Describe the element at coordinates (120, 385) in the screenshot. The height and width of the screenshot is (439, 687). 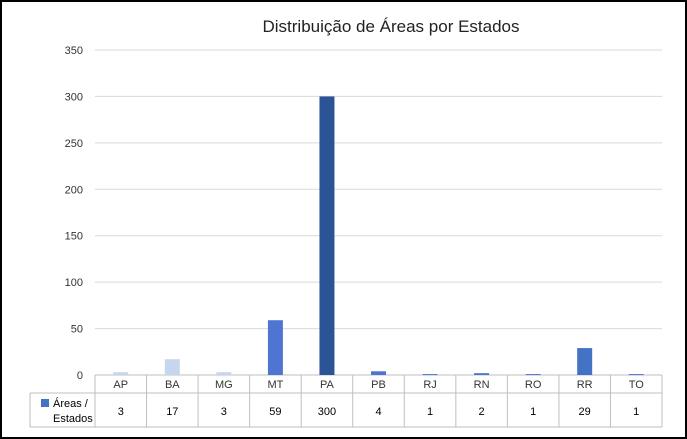
I see `x-tick-label: AP` at that location.